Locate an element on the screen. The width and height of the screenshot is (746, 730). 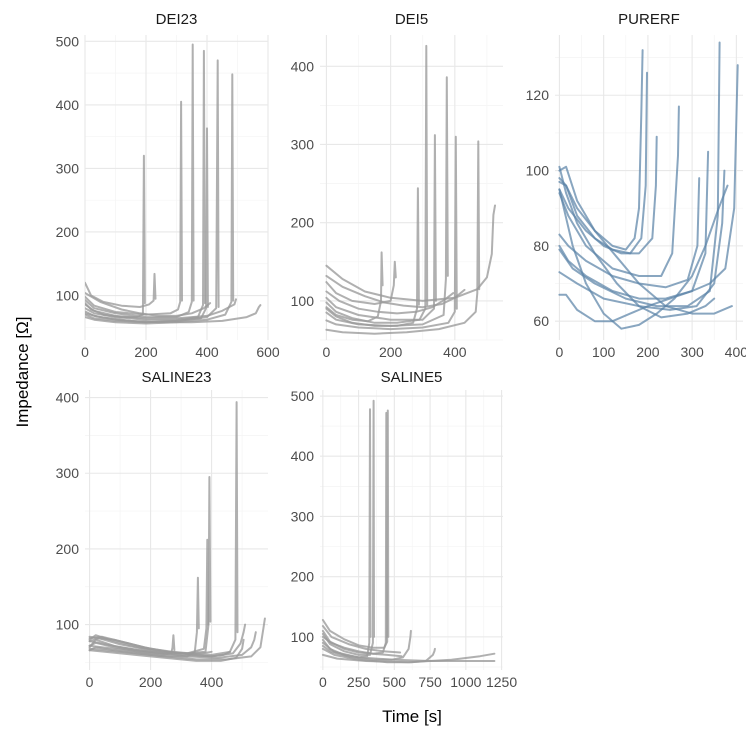
y-tick-label: 120 is located at coordinates (538, 95).